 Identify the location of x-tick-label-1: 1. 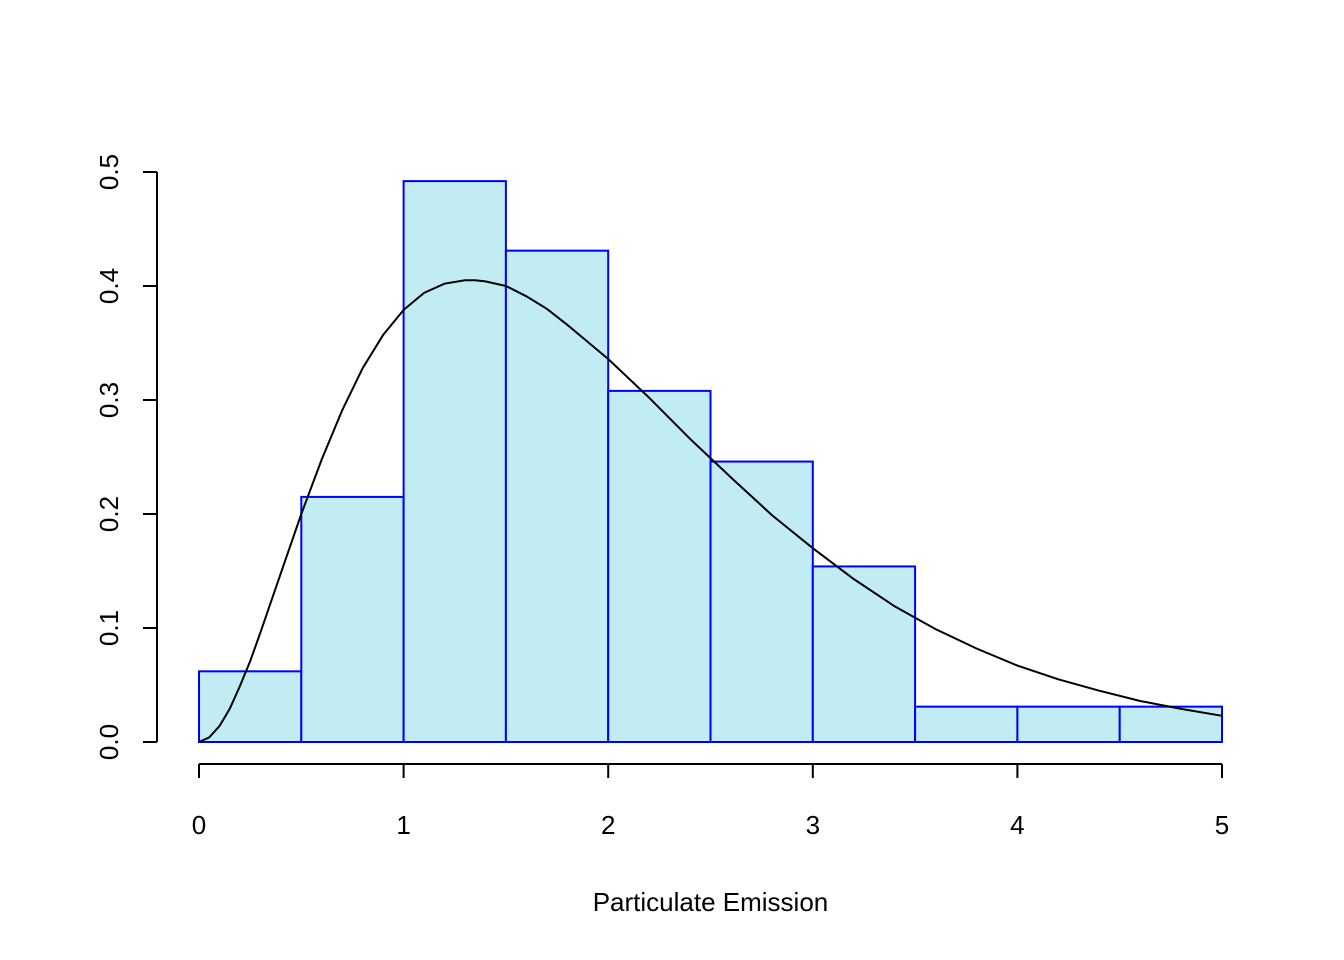
(403, 825).